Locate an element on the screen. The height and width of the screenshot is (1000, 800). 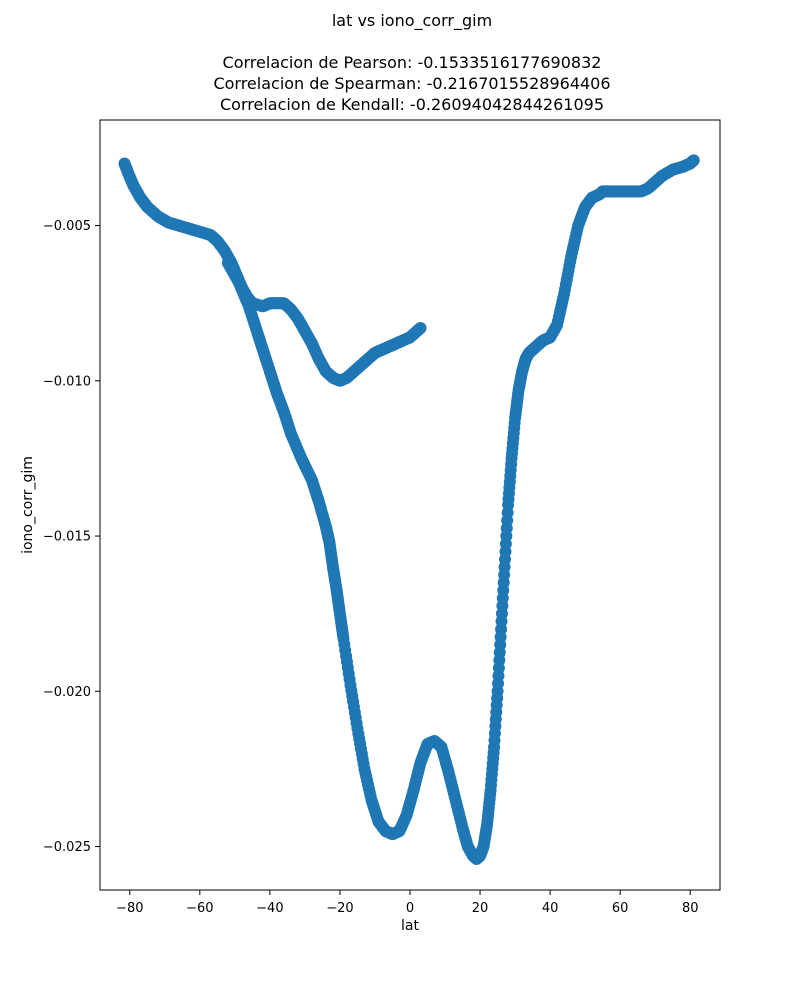
x-tick-label: −80 is located at coordinates (129, 908).